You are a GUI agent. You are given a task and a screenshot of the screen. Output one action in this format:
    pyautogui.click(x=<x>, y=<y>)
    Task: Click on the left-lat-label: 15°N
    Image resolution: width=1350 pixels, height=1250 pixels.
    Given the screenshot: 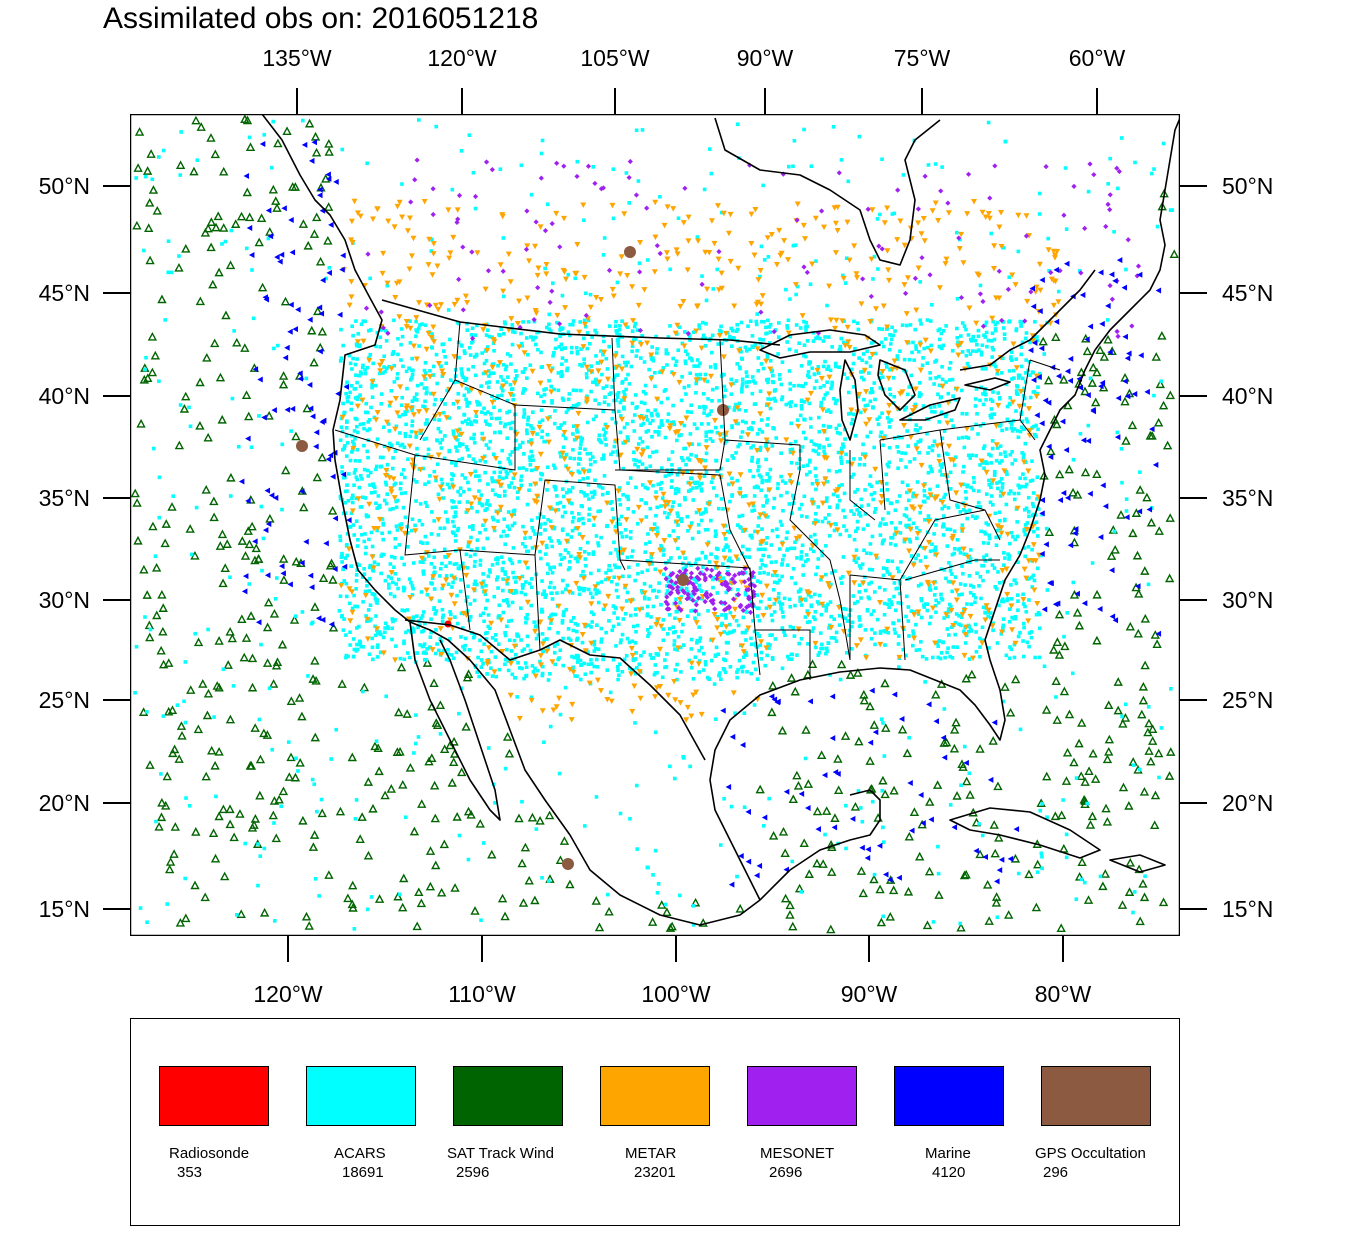 What is the action you would take?
    pyautogui.click(x=64, y=909)
    